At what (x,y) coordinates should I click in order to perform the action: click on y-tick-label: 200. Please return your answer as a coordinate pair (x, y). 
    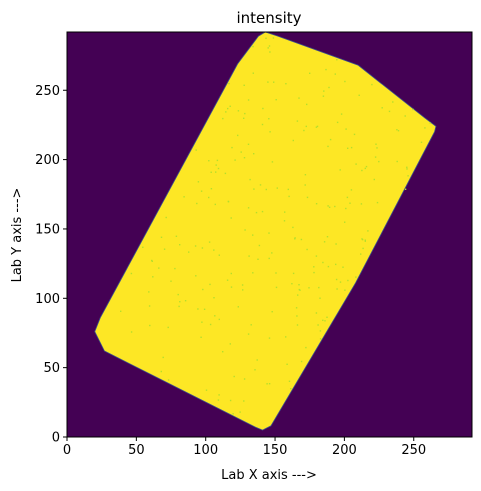
    Looking at the image, I should click on (47, 160).